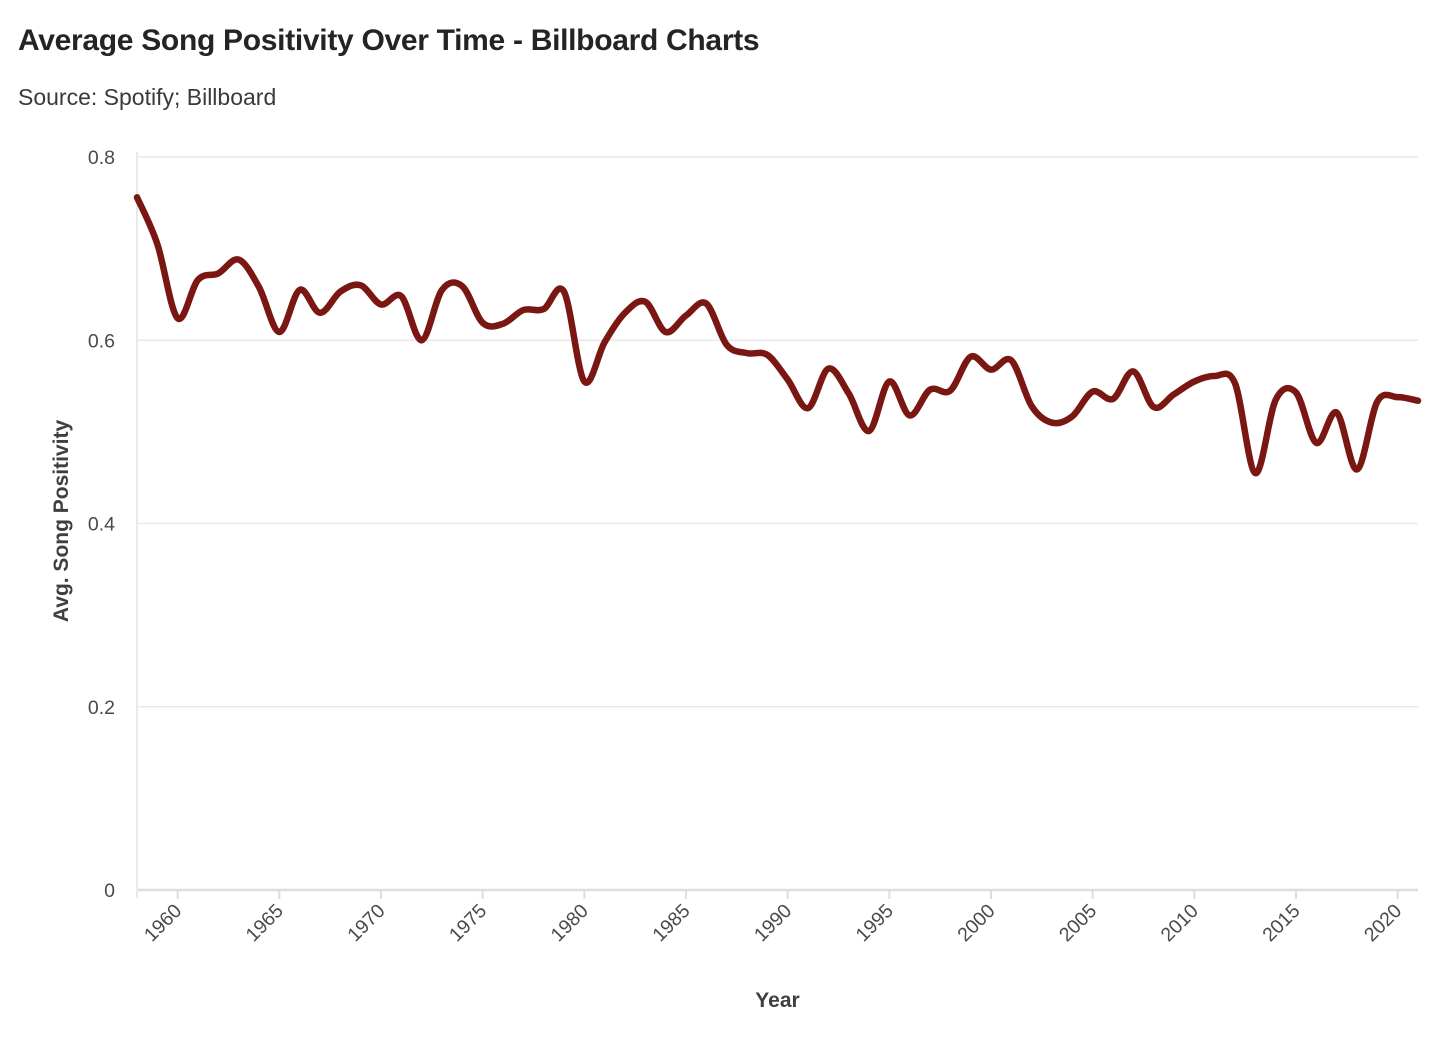 The height and width of the screenshot is (1052, 1456). Describe the element at coordinates (1078, 923) in the screenshot. I see `x-tick-label: 2005` at that location.